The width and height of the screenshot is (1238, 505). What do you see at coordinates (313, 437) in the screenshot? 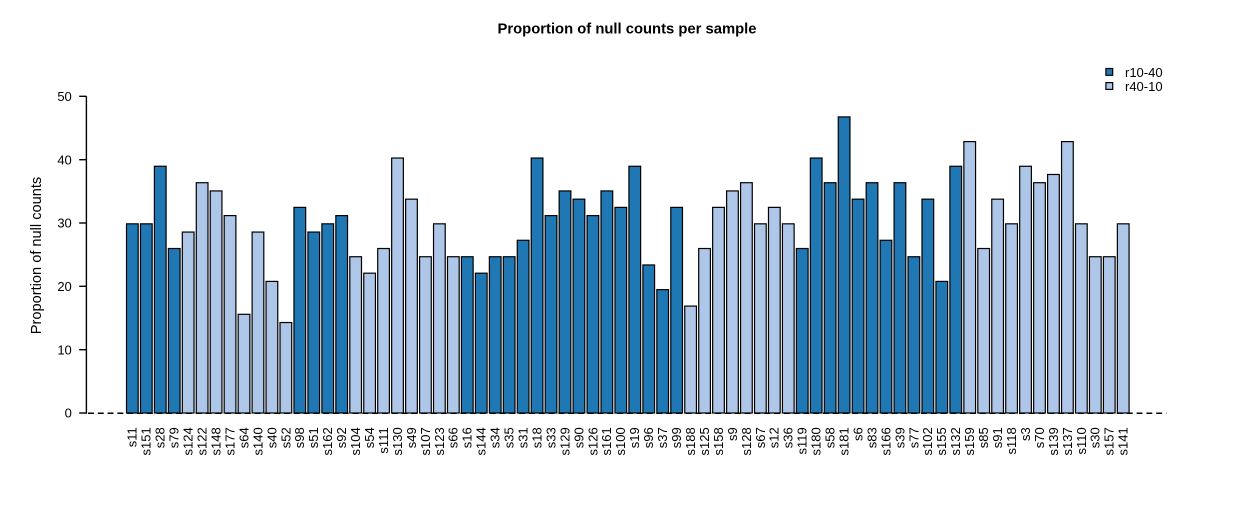
I see `svg-text: s51` at bounding box center [313, 437].